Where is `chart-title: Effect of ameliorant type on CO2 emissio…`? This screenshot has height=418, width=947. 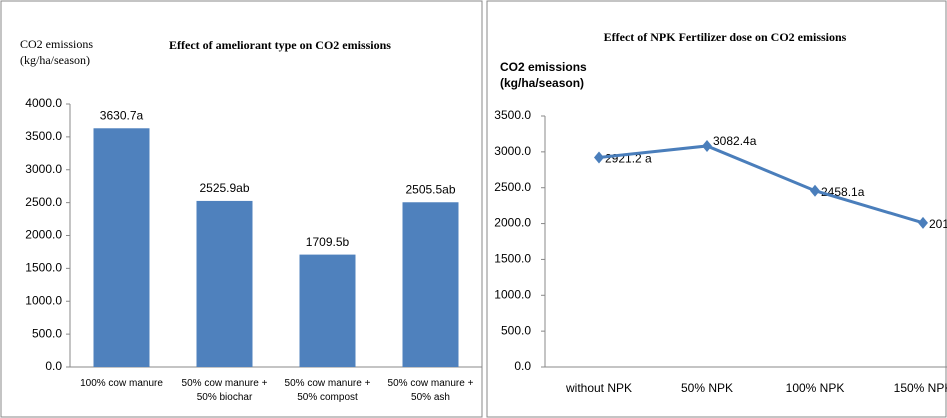 chart-title: Effect of ameliorant type on CO2 emissio… is located at coordinates (280, 45).